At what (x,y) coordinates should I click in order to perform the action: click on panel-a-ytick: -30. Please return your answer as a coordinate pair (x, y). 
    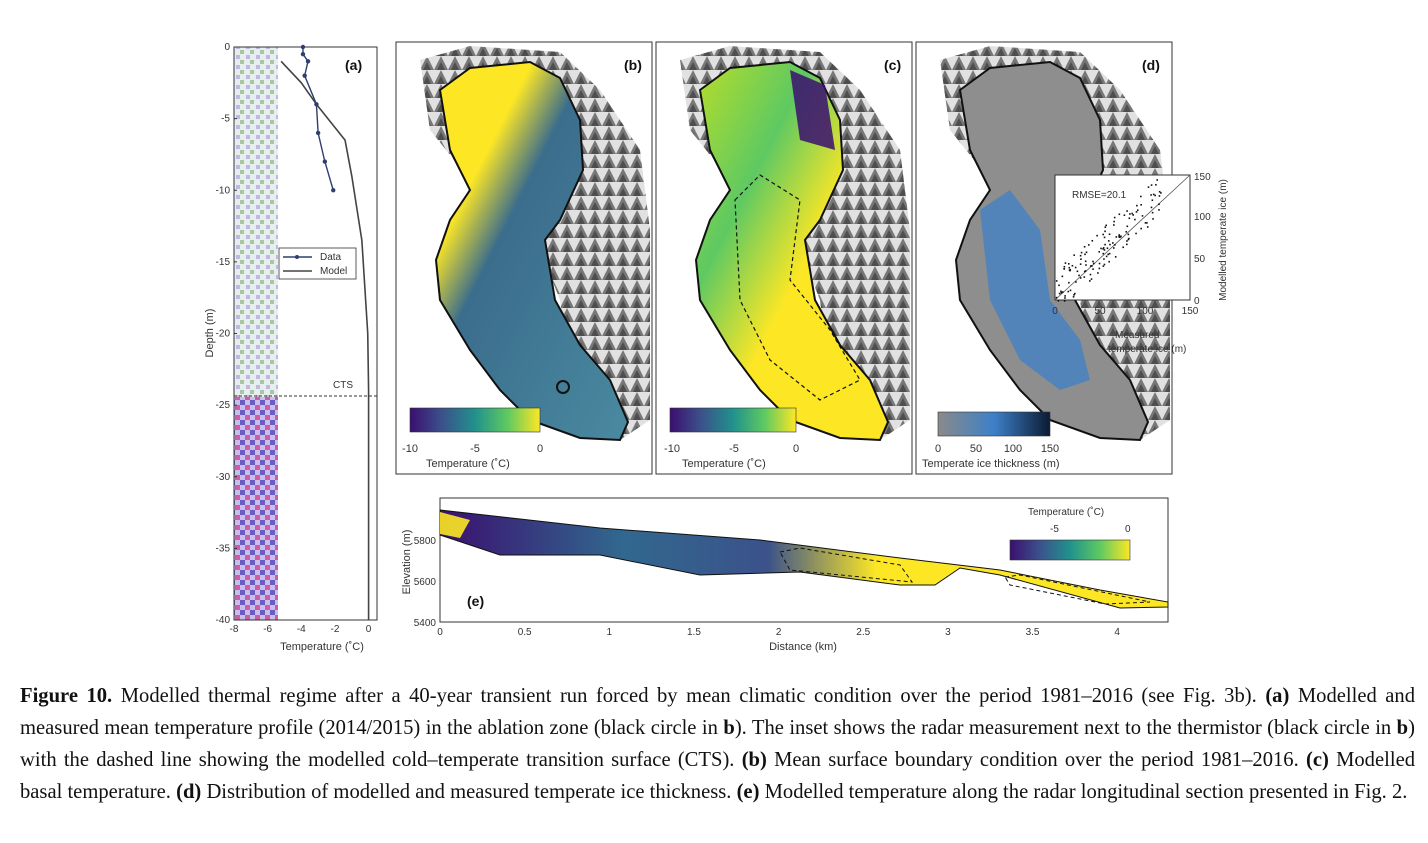
    Looking at the image, I should click on (223, 477).